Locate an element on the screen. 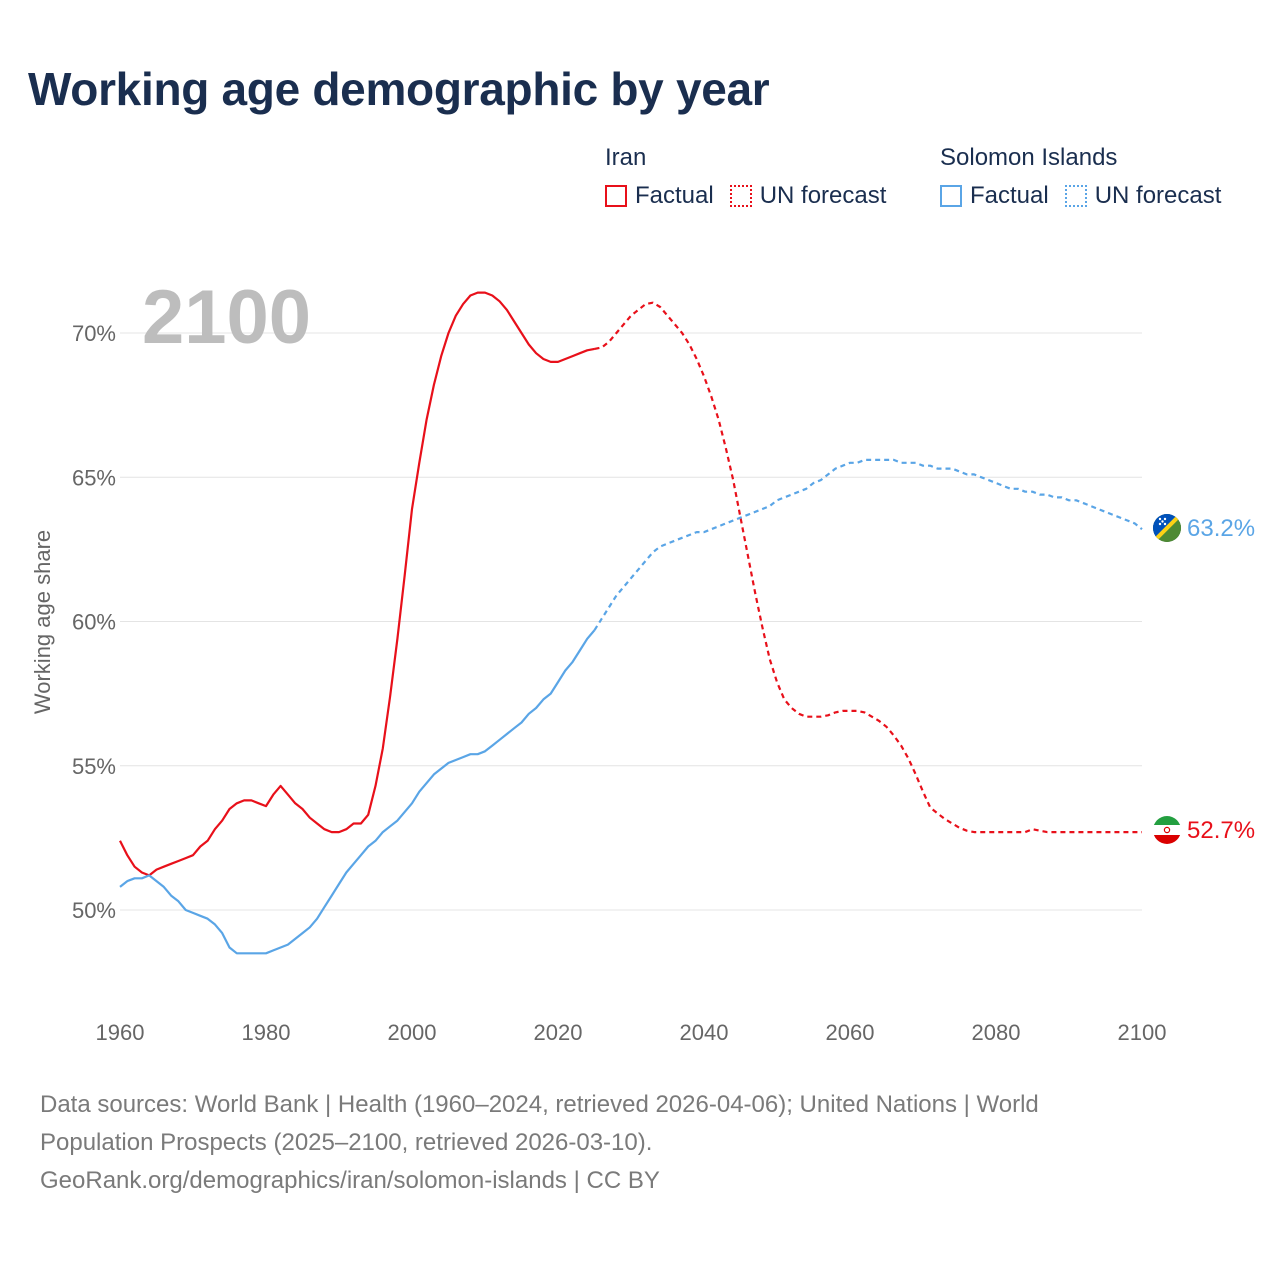 The width and height of the screenshot is (1280, 1280). legend-iran-country: Iran is located at coordinates (626, 157).